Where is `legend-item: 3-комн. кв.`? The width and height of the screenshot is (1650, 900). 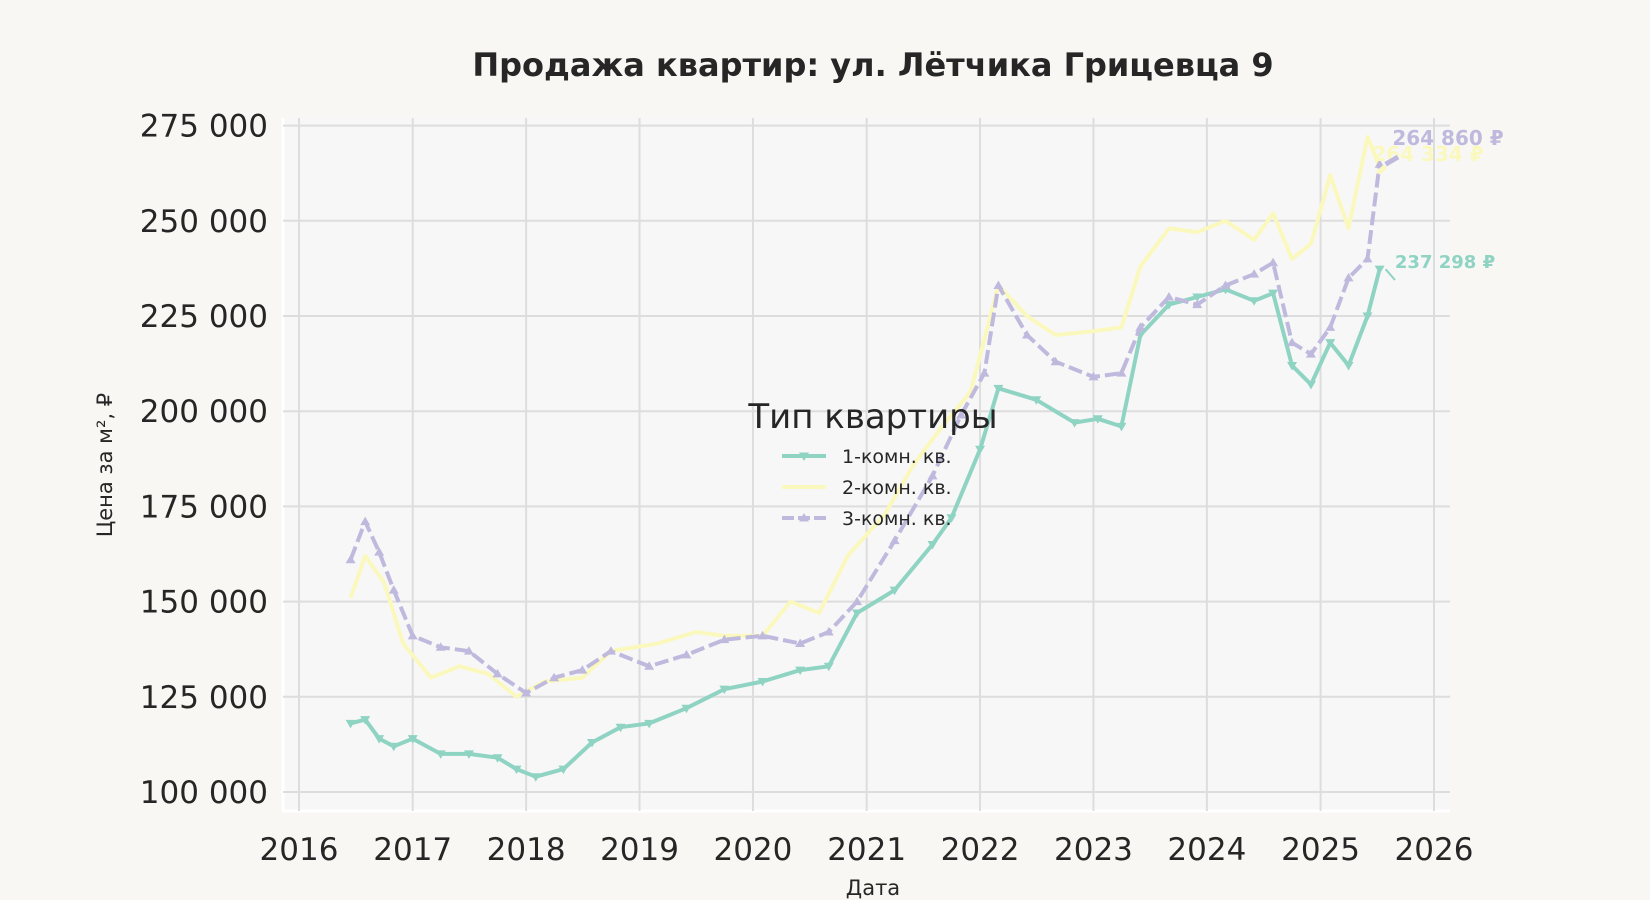
legend-item: 3-комн. кв. is located at coordinates (867, 519).